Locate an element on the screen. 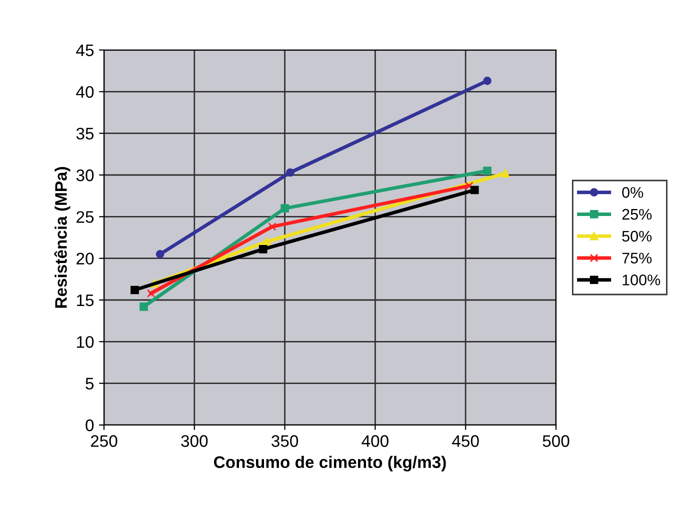 Image resolution: width=699 pixels, height=520 pixels. x-tick-label: 350 is located at coordinates (285, 441).